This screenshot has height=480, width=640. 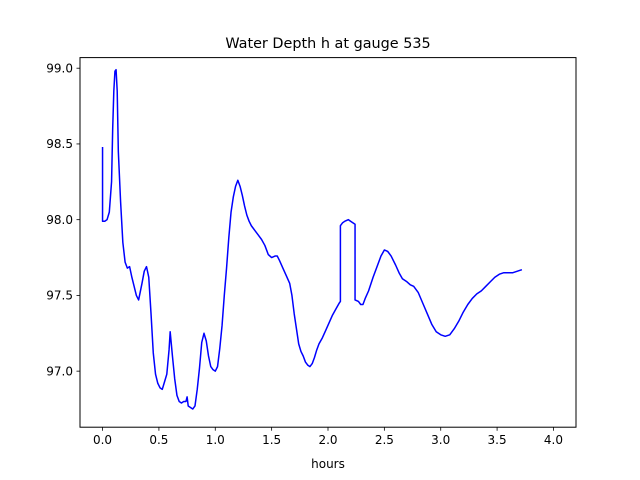 I want to click on x-axis: 0.0 0.5 1.0 1.5 2.0 2.5 3.0 3.5 4.0, so click(x=328, y=437).